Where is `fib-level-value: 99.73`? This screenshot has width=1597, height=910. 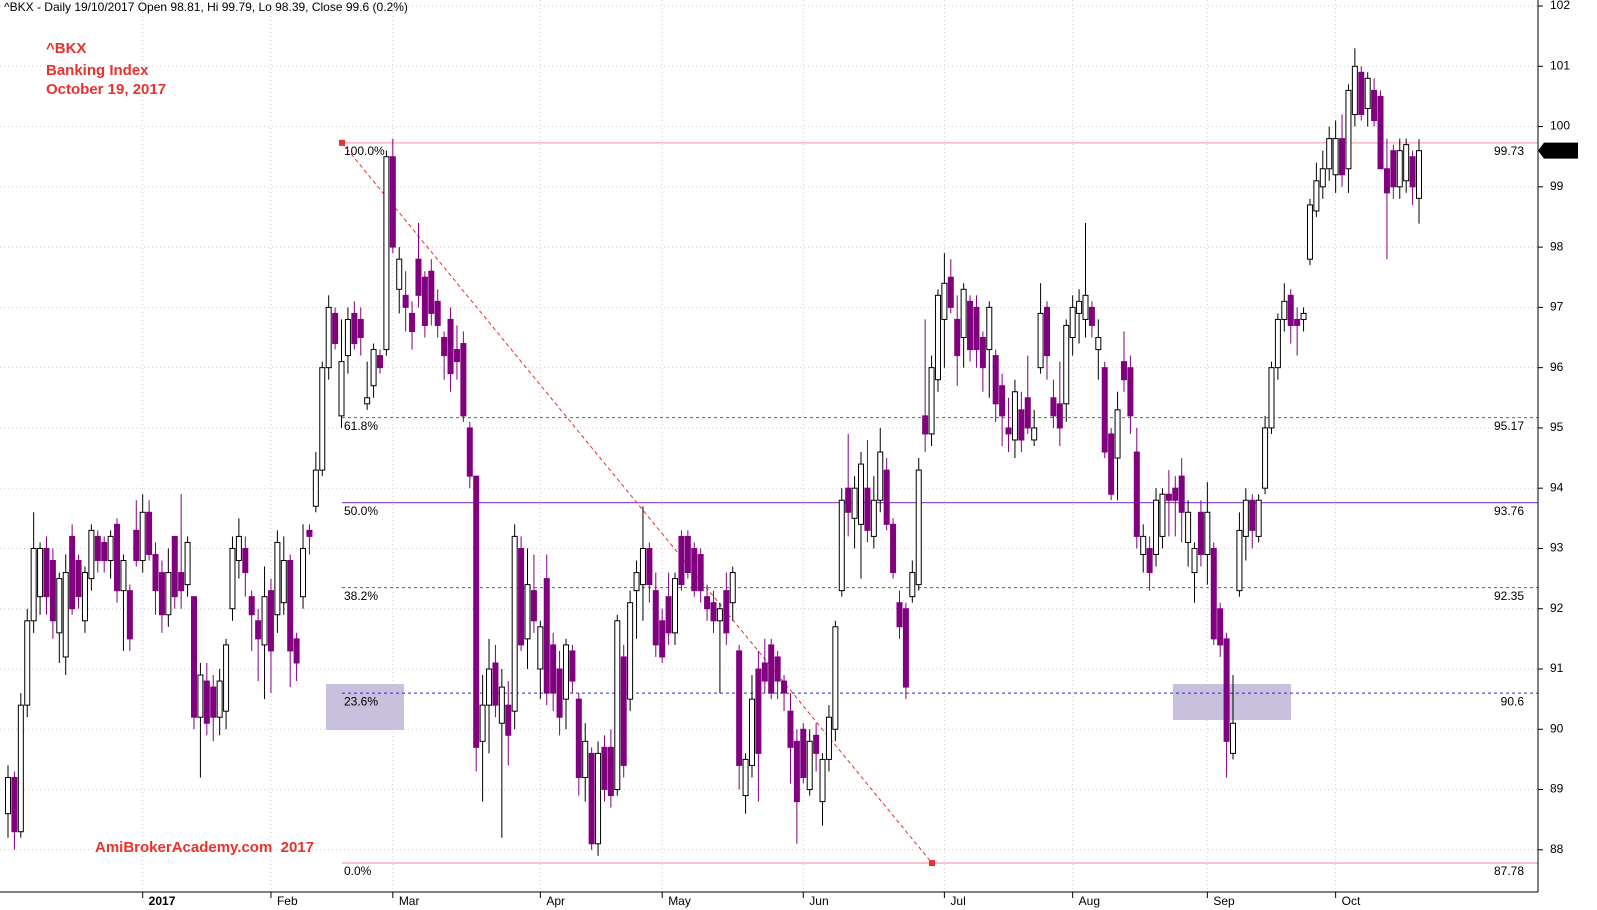 fib-level-value: 99.73 is located at coordinates (1509, 151).